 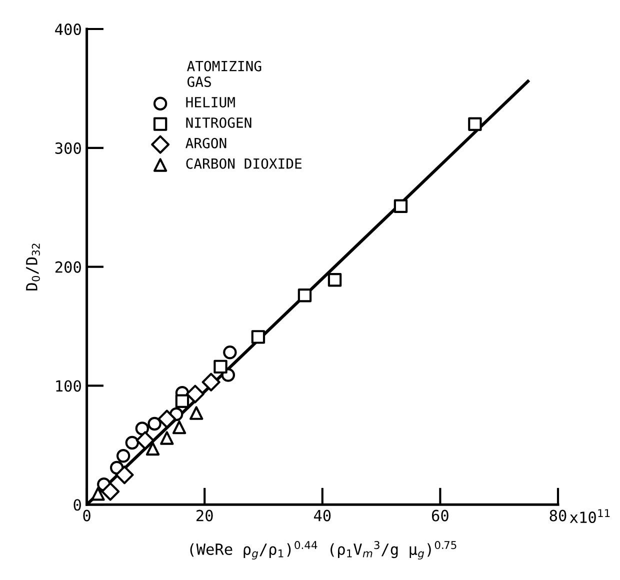 I want to click on y-tick-label: 100, so click(x=68, y=386).